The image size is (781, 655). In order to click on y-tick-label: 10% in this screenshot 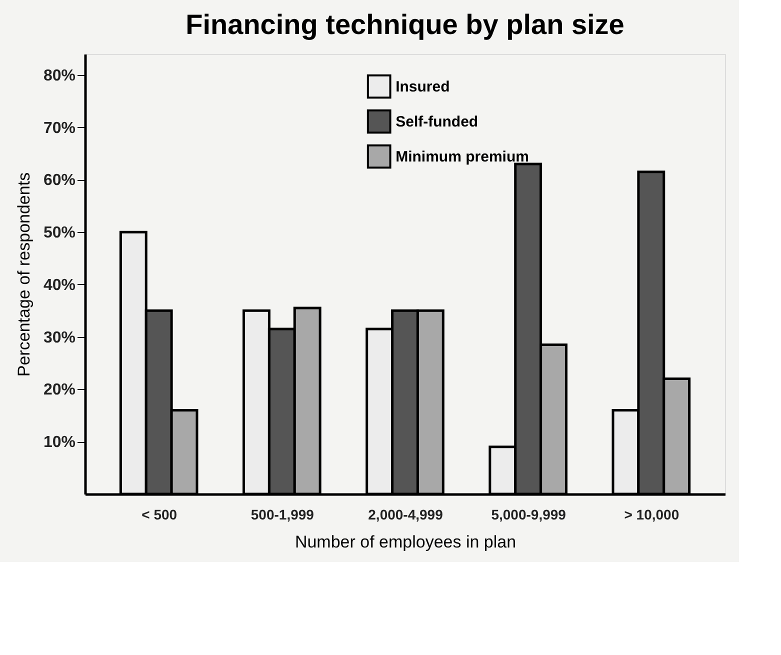, I will do `click(59, 443)`.